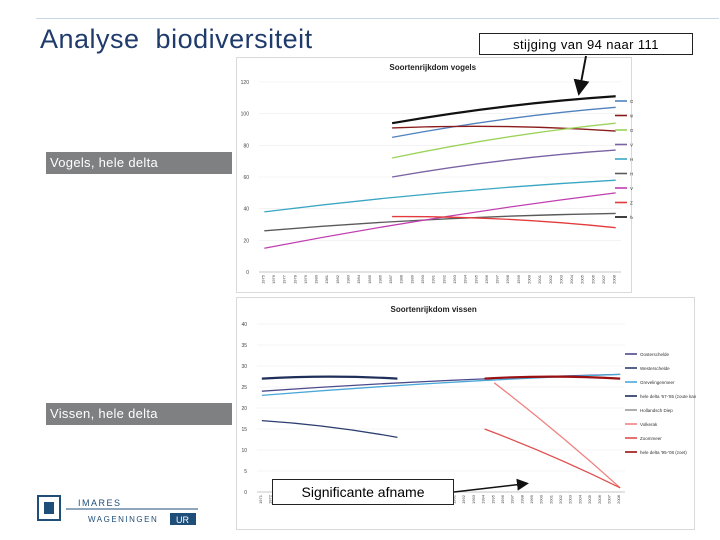  What do you see at coordinates (316, 279) in the screenshot?
I see `x-tick-label: 1980` at bounding box center [316, 279].